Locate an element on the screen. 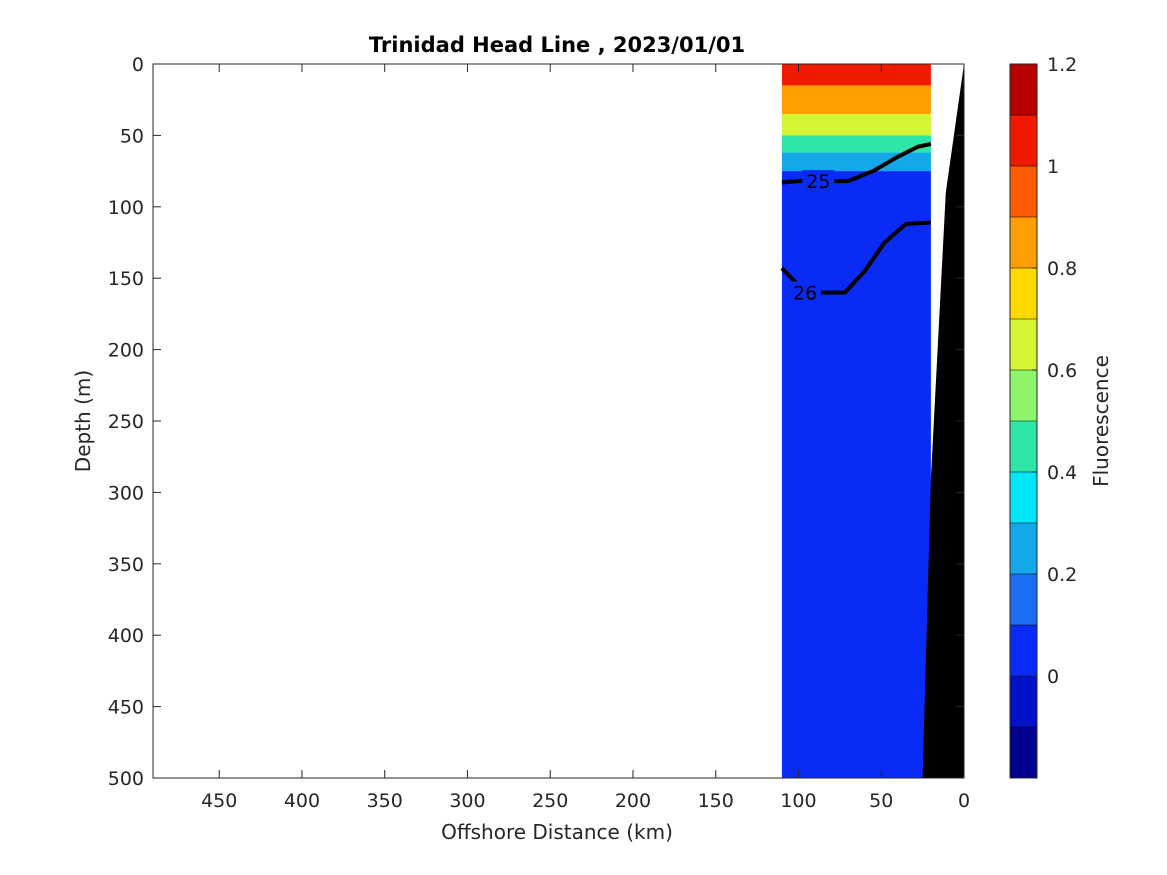  x-axis-label: Offshore Distance (km) is located at coordinates (557, 832).